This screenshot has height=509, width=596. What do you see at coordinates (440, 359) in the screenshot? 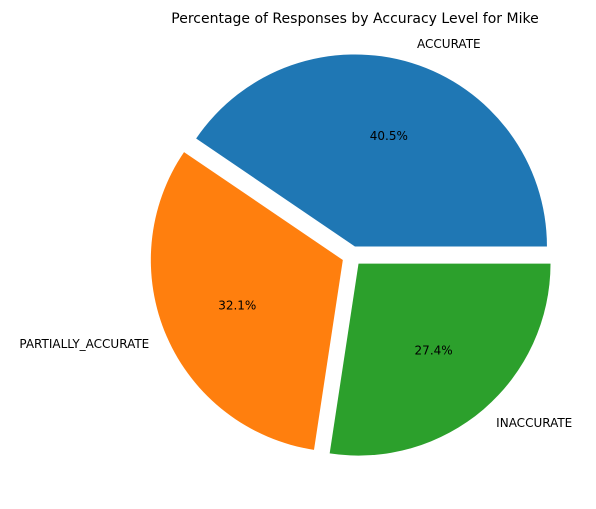
I see `pie-slice-inaccurate` at bounding box center [440, 359].